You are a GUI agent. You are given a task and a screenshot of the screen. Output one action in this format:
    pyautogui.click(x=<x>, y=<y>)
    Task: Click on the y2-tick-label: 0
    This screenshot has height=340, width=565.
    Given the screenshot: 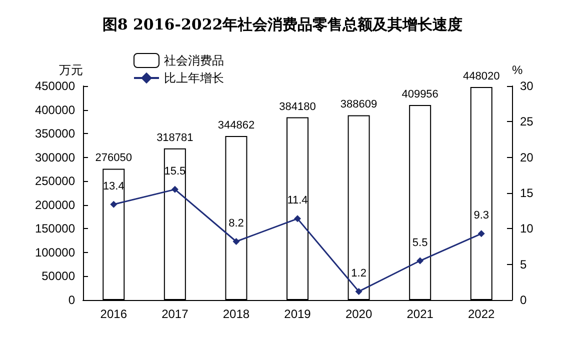 What is the action you would take?
    pyautogui.click(x=523, y=300)
    